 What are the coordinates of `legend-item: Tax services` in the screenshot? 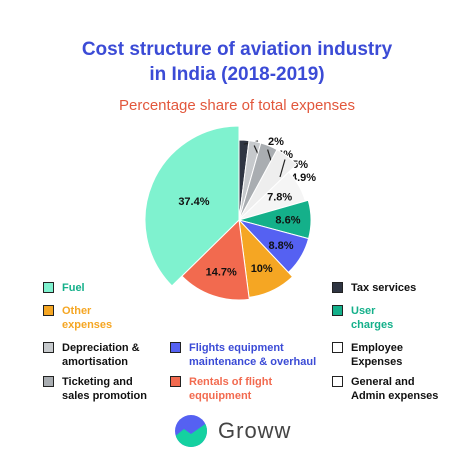 It's located at (374, 288).